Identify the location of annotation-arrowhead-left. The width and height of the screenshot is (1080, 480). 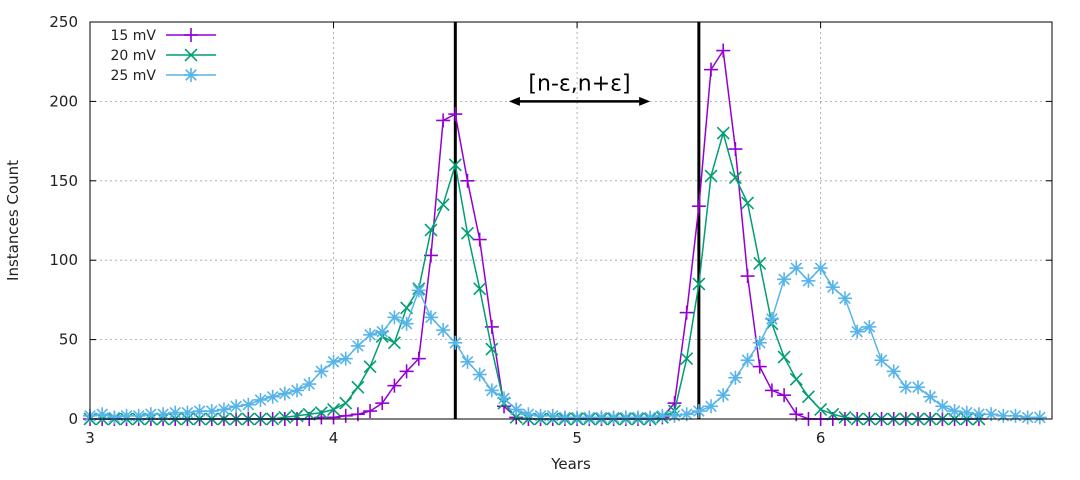
(514, 101).